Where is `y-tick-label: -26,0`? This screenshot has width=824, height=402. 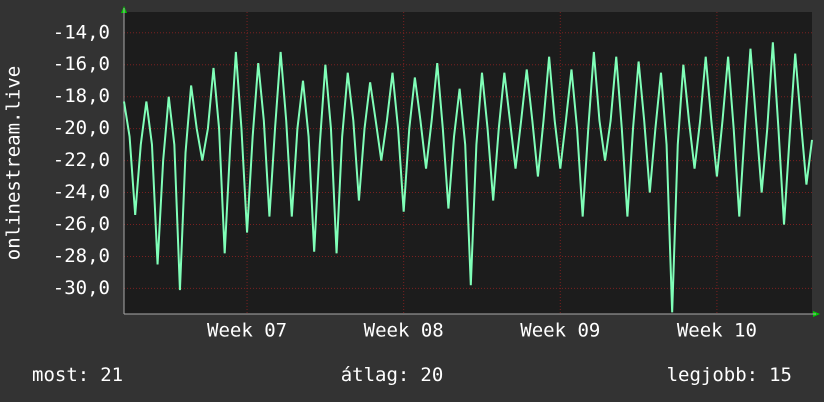
y-tick-label: -26,0 is located at coordinates (81, 224).